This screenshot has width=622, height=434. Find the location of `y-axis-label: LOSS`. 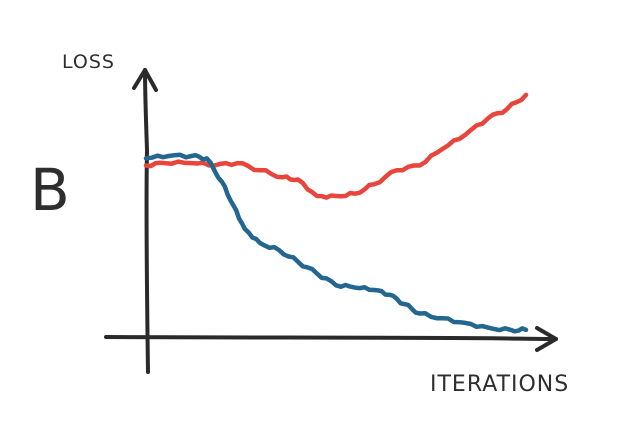

y-axis-label: LOSS is located at coordinates (88, 62).